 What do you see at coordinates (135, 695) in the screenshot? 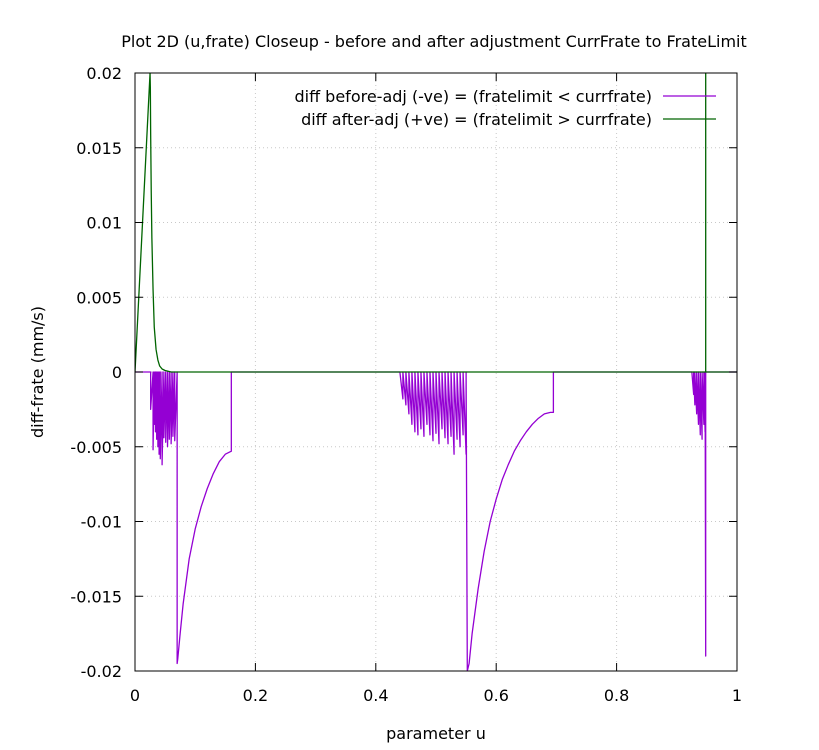
I see `x-tick-label: 0` at bounding box center [135, 695].